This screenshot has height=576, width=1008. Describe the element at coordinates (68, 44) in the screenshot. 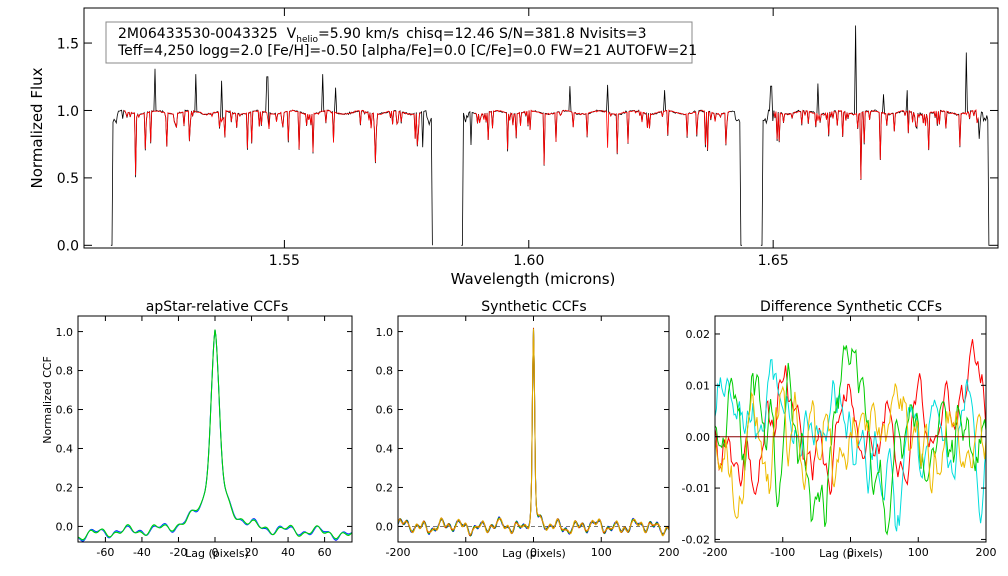

I see `spectrum-ytick-label: 1.5` at that location.